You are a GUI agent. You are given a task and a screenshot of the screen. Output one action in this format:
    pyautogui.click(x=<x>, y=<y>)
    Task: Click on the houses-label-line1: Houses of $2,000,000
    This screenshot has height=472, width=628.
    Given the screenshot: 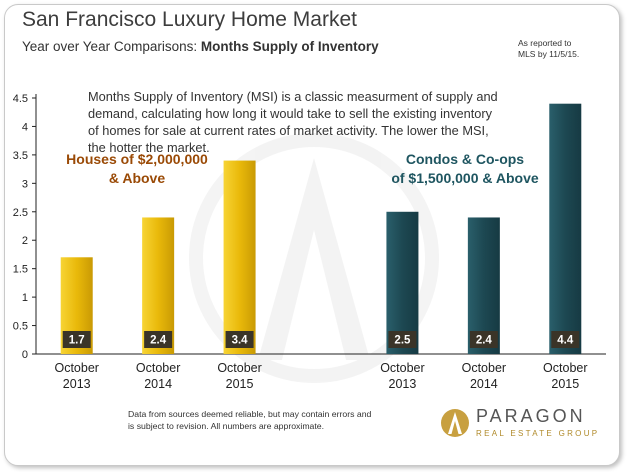 What is the action you would take?
    pyautogui.click(x=137, y=159)
    